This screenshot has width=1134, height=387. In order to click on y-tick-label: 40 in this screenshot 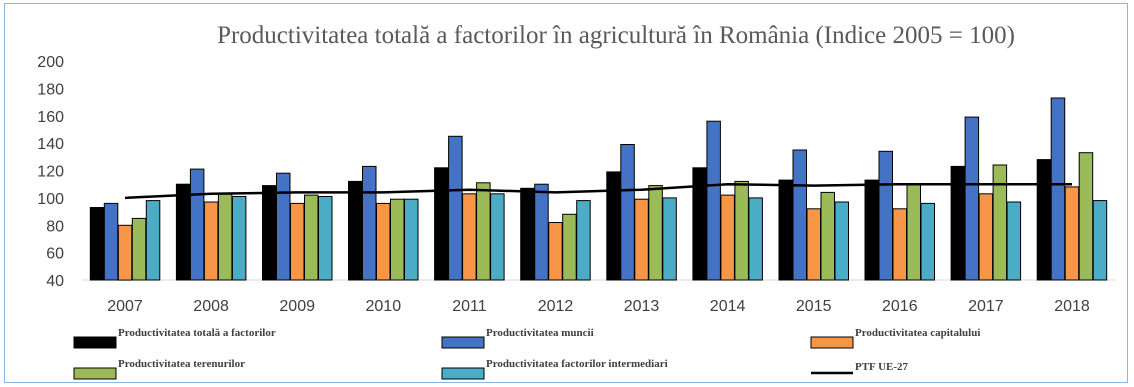, I will do `click(55, 281)`.